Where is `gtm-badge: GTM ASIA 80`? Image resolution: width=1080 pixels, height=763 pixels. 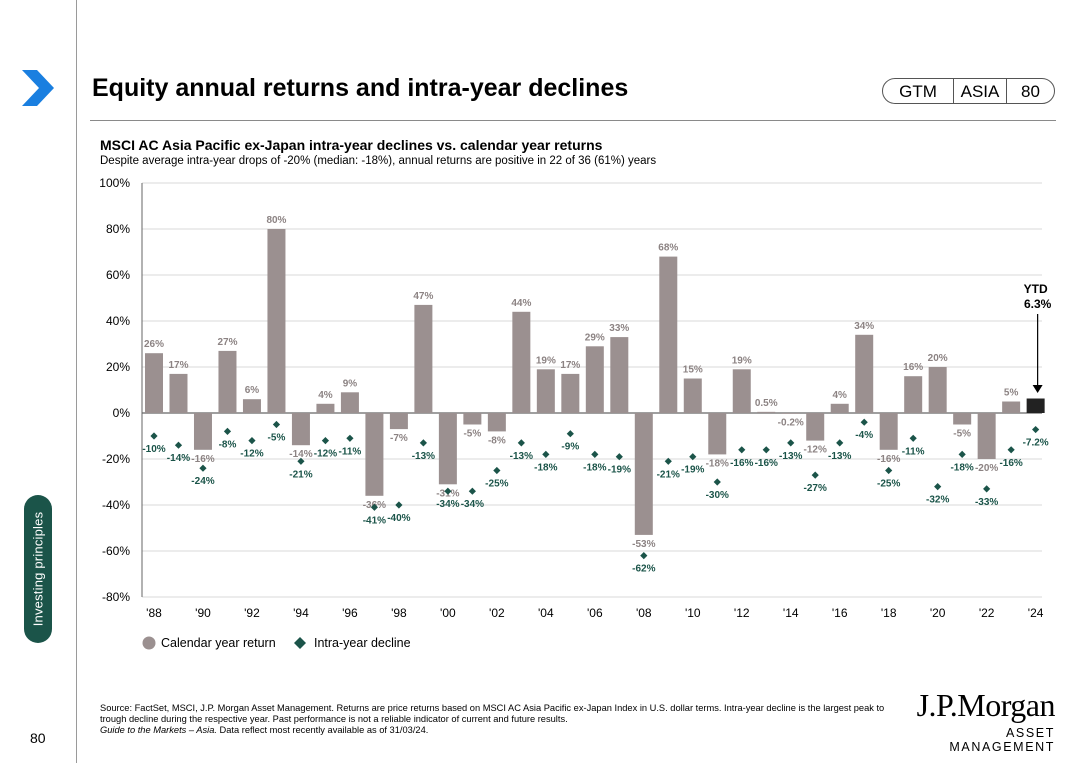 gtm-badge: GTM ASIA 80 is located at coordinates (968, 91).